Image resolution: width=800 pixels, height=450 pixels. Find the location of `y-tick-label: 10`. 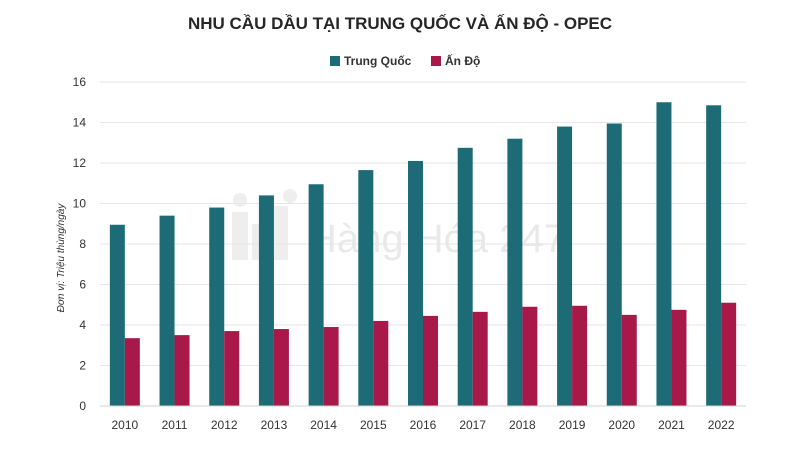

y-tick-label: 10 is located at coordinates (80, 204).